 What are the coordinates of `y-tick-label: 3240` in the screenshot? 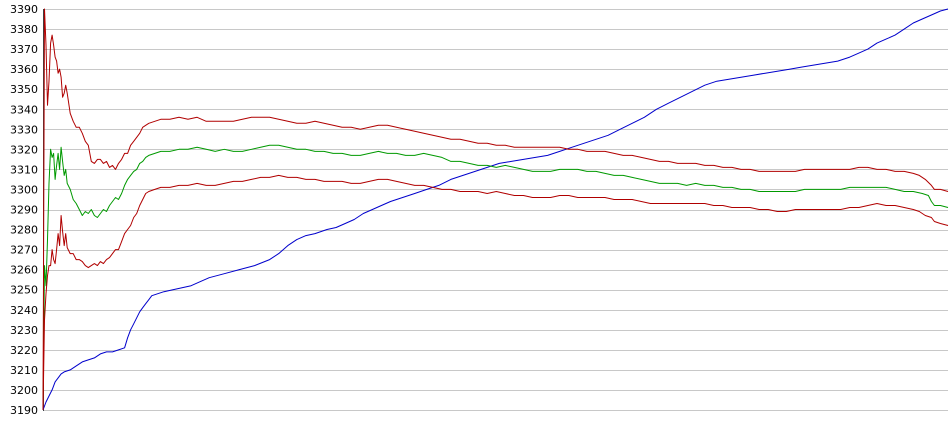 It's located at (24, 310).